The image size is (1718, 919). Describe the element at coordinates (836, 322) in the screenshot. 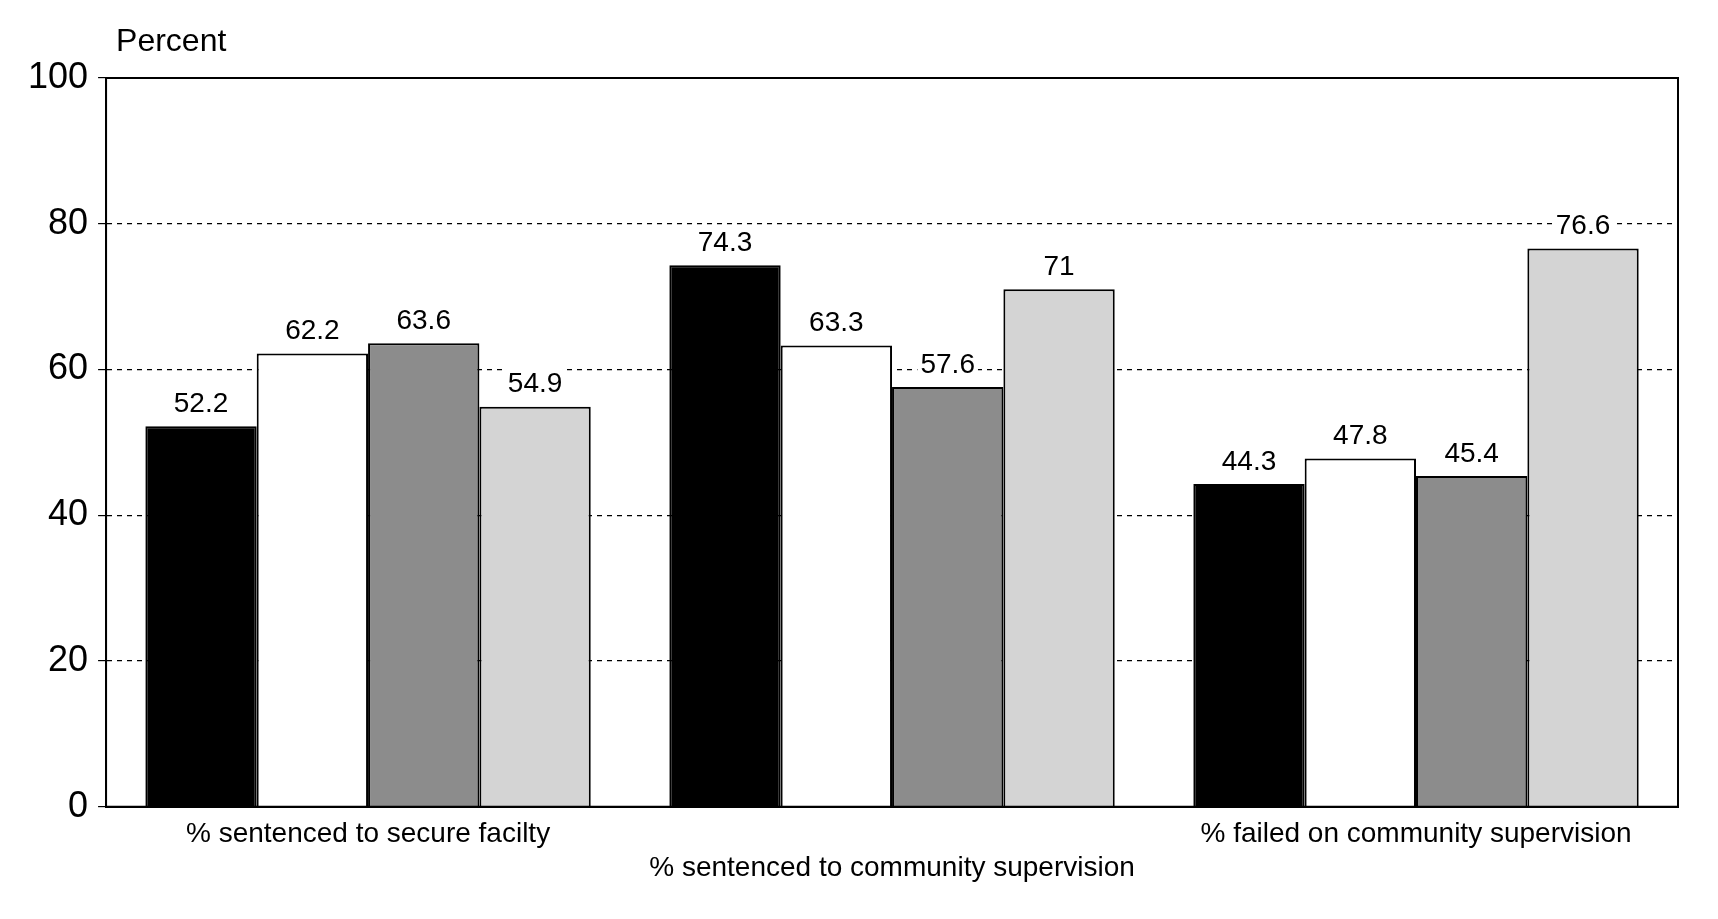

I see `data-label: 63.3` at that location.